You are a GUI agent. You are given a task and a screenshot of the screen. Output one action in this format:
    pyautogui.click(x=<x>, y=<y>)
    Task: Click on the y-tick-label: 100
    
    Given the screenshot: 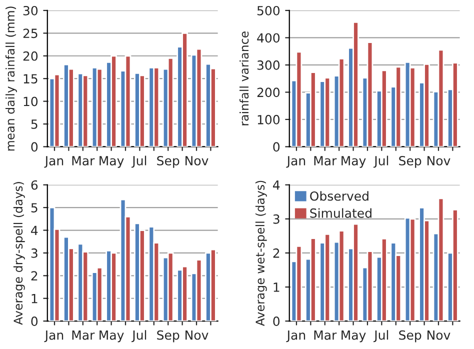 What is the action you would take?
    pyautogui.click(x=269, y=119)
    